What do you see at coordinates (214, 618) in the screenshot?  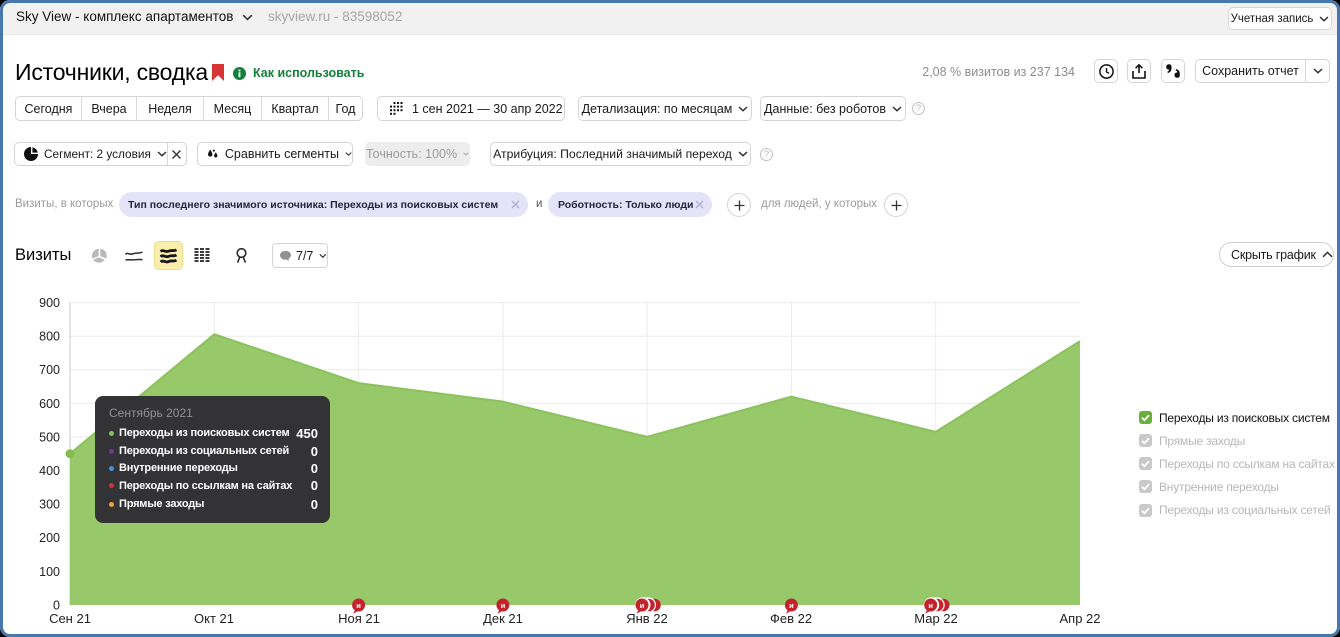 I see `svg-text: Окт 21` at bounding box center [214, 618].